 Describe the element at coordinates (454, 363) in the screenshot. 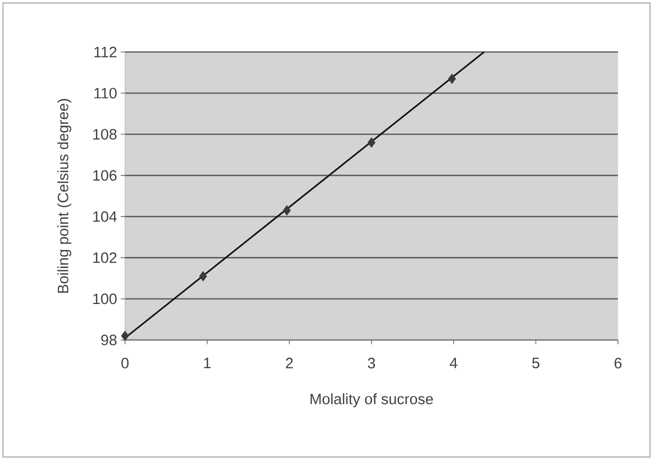

I see `x-tick-label: 4` at that location.